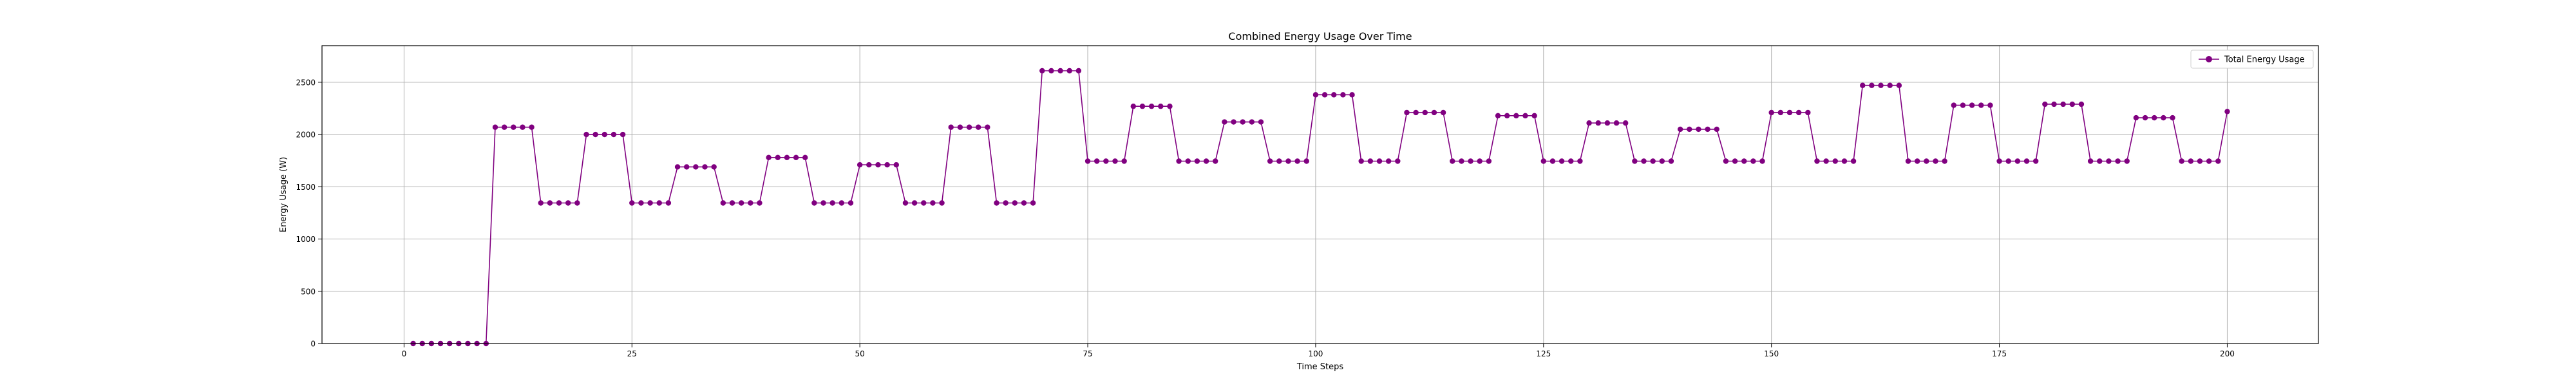 Image resolution: width=2576 pixels, height=386 pixels. What do you see at coordinates (632, 353) in the screenshot?
I see `x-tick-label: 25` at bounding box center [632, 353].